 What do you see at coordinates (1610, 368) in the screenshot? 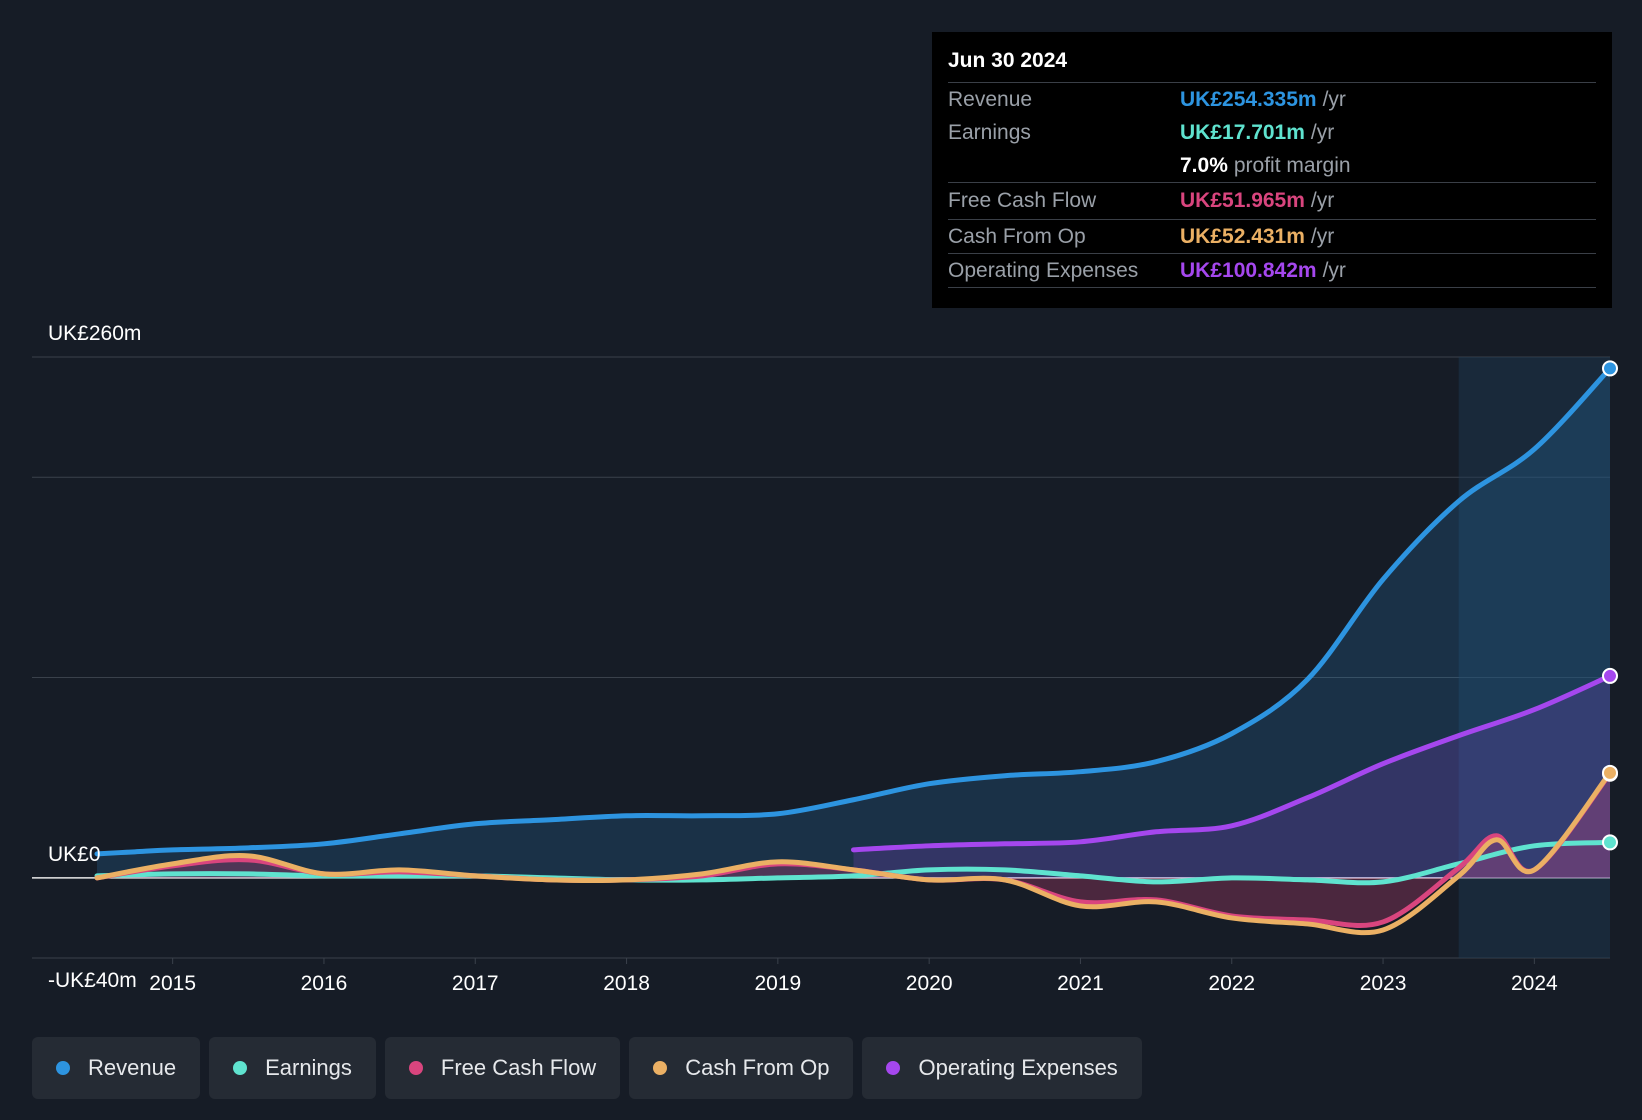
I see `endpoint-revenue` at bounding box center [1610, 368].